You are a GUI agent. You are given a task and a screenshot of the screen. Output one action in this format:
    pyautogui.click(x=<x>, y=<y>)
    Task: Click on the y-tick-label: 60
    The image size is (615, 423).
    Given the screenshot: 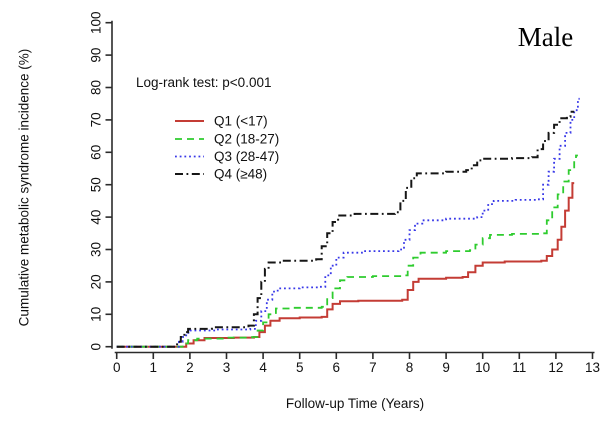 What is the action you would take?
    pyautogui.click(x=96, y=152)
    